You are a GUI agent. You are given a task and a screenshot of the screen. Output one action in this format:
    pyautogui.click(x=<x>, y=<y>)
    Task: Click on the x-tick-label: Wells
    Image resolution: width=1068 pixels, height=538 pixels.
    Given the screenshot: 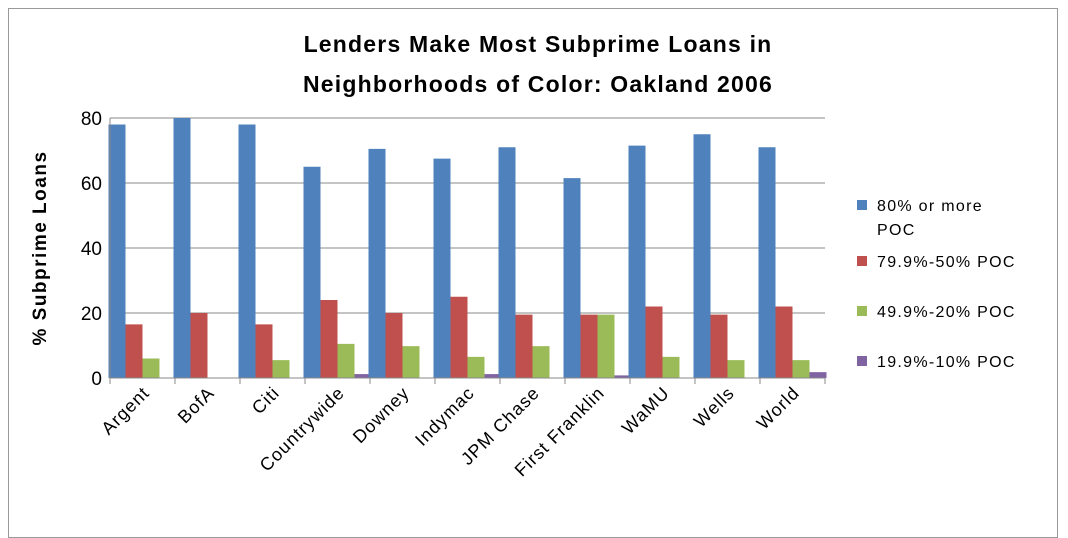 What is the action you would take?
    pyautogui.click(x=714, y=407)
    